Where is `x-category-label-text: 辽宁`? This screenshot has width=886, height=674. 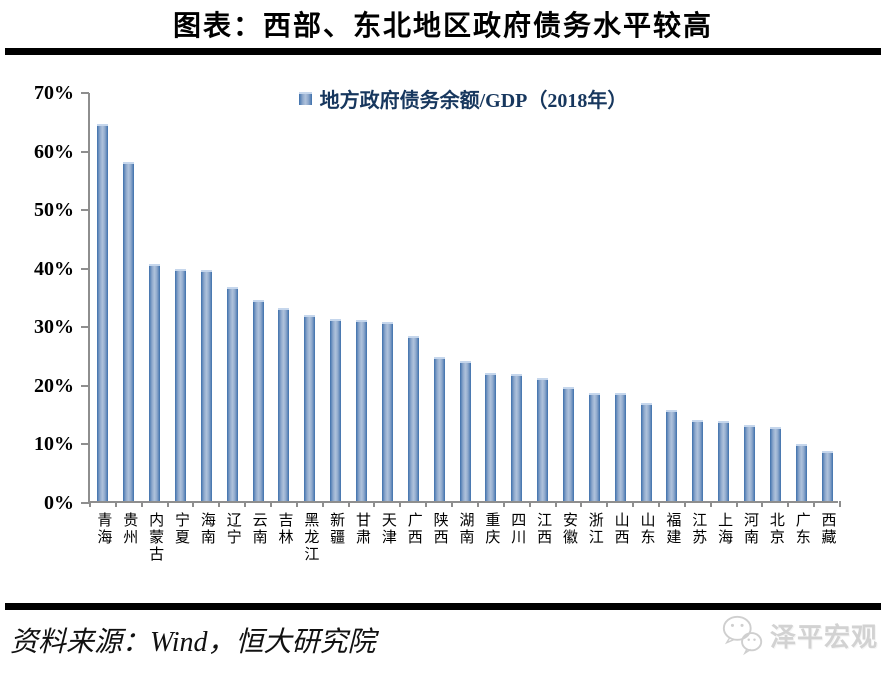
x-category-label-text: 辽宁 is located at coordinates (232, 529).